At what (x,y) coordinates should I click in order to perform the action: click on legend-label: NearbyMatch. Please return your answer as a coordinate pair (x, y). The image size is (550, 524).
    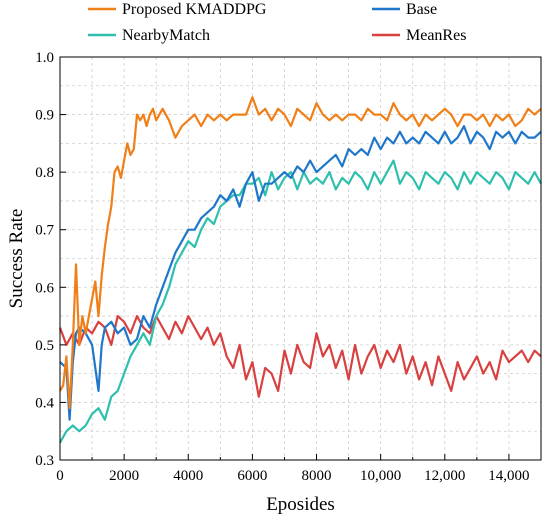
    Looking at the image, I should click on (166, 35).